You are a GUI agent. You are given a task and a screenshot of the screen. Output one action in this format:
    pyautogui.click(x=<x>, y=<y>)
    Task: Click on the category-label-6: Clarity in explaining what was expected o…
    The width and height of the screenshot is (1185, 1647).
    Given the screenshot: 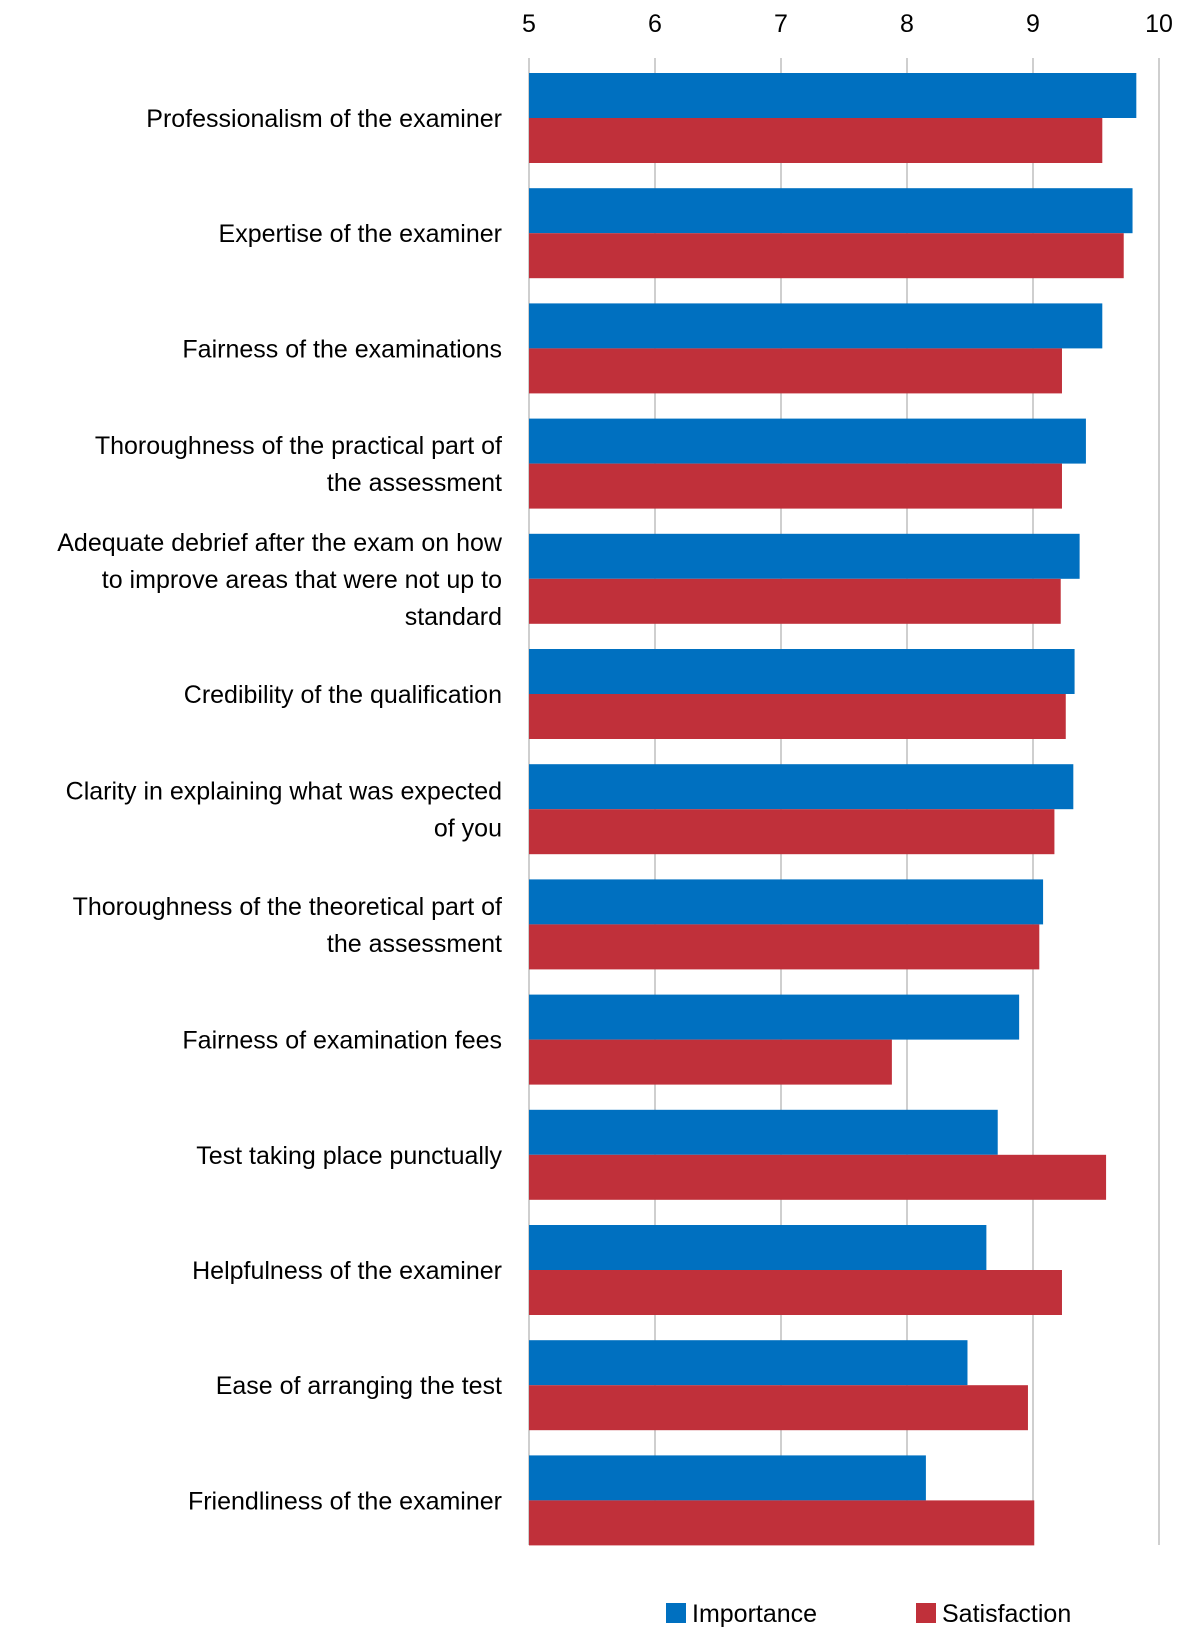 What is the action you would take?
    pyautogui.click(x=284, y=810)
    